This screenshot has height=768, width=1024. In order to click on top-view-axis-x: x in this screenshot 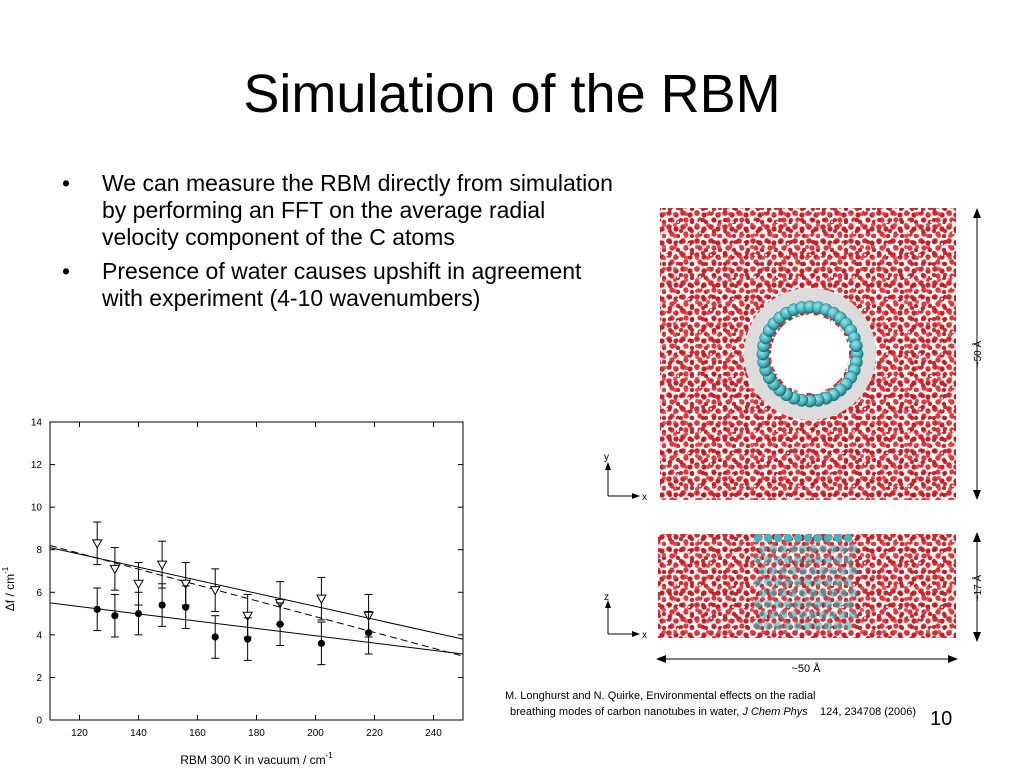, I will do `click(644, 497)`.